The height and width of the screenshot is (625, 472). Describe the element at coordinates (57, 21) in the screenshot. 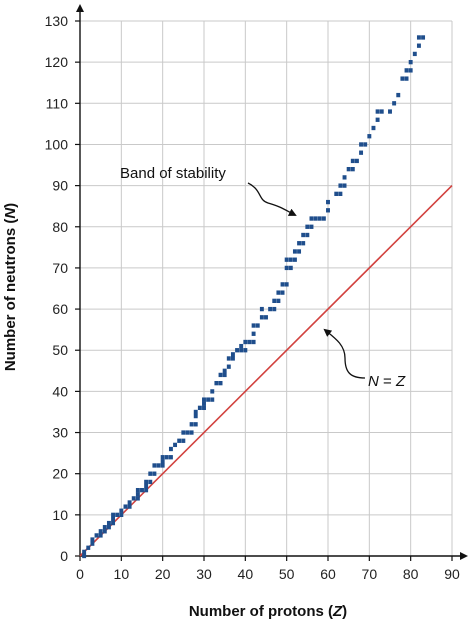

I see `y-tick-label-130: 130` at that location.